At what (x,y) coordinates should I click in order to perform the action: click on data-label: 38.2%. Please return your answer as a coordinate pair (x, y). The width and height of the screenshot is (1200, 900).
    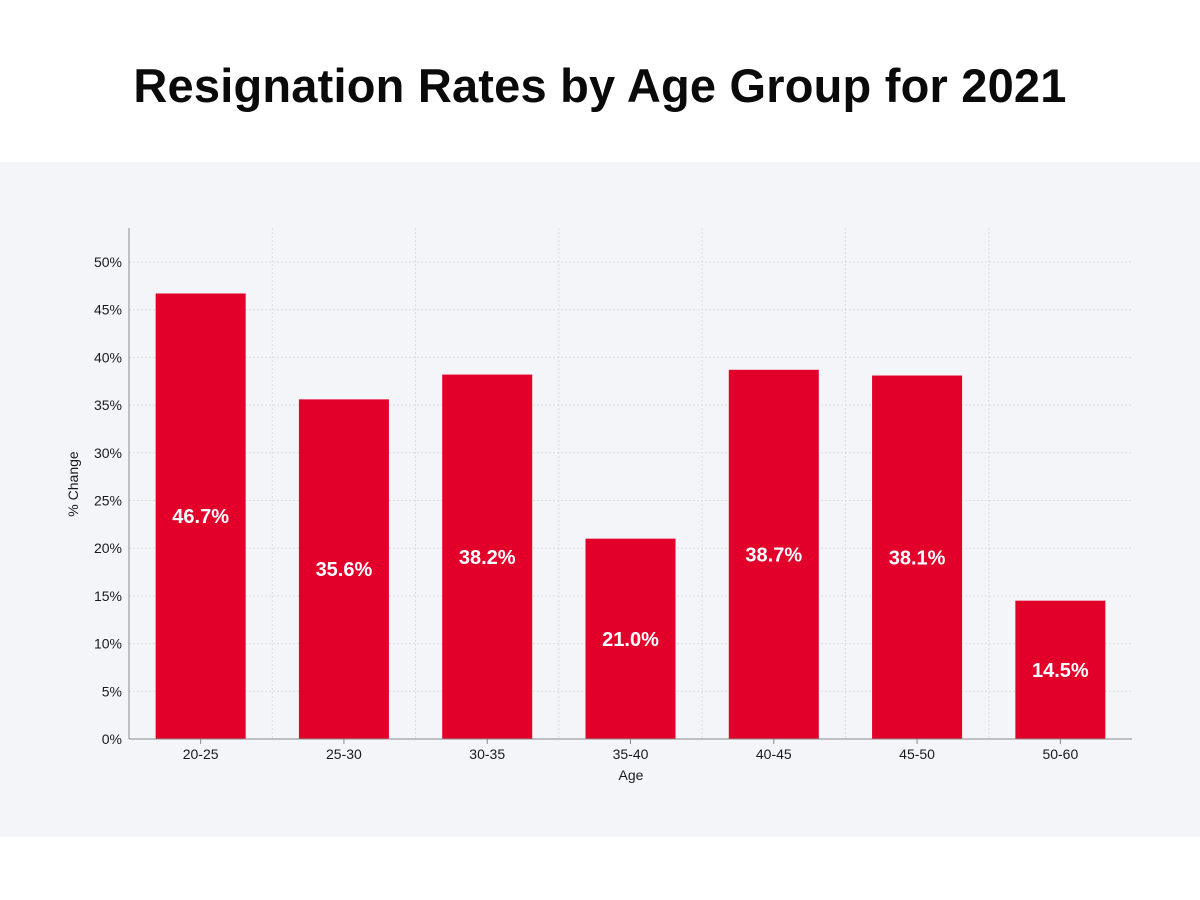
    Looking at the image, I should click on (487, 558).